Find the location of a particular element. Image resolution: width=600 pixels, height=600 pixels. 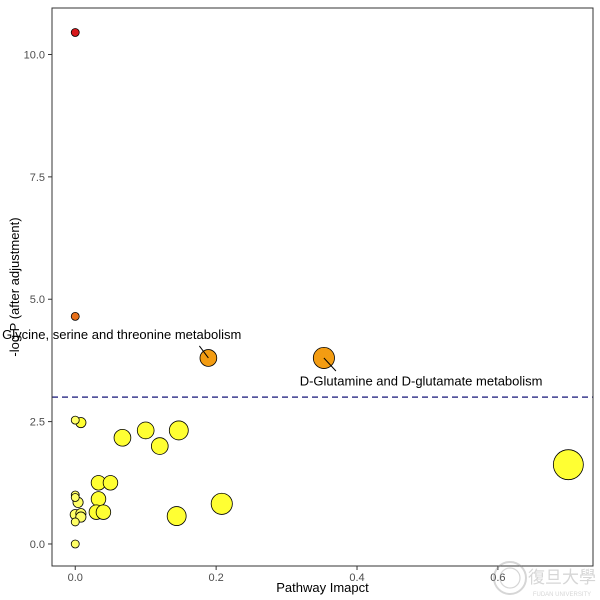

x-tick-label: 0.2 is located at coordinates (215, 578).